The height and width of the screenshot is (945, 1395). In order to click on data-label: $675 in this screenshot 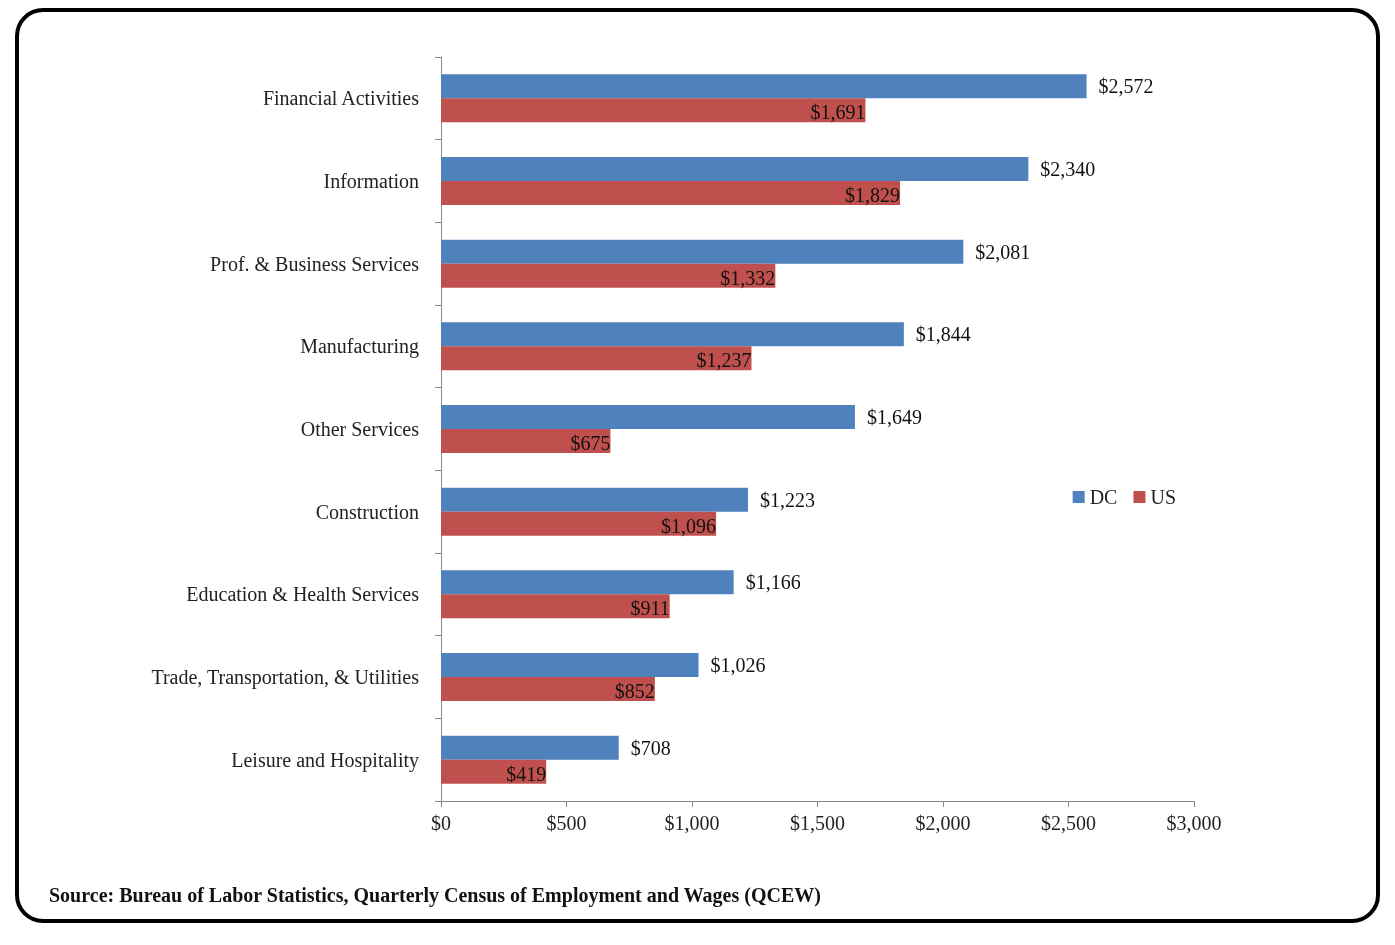, I will do `click(590, 443)`.